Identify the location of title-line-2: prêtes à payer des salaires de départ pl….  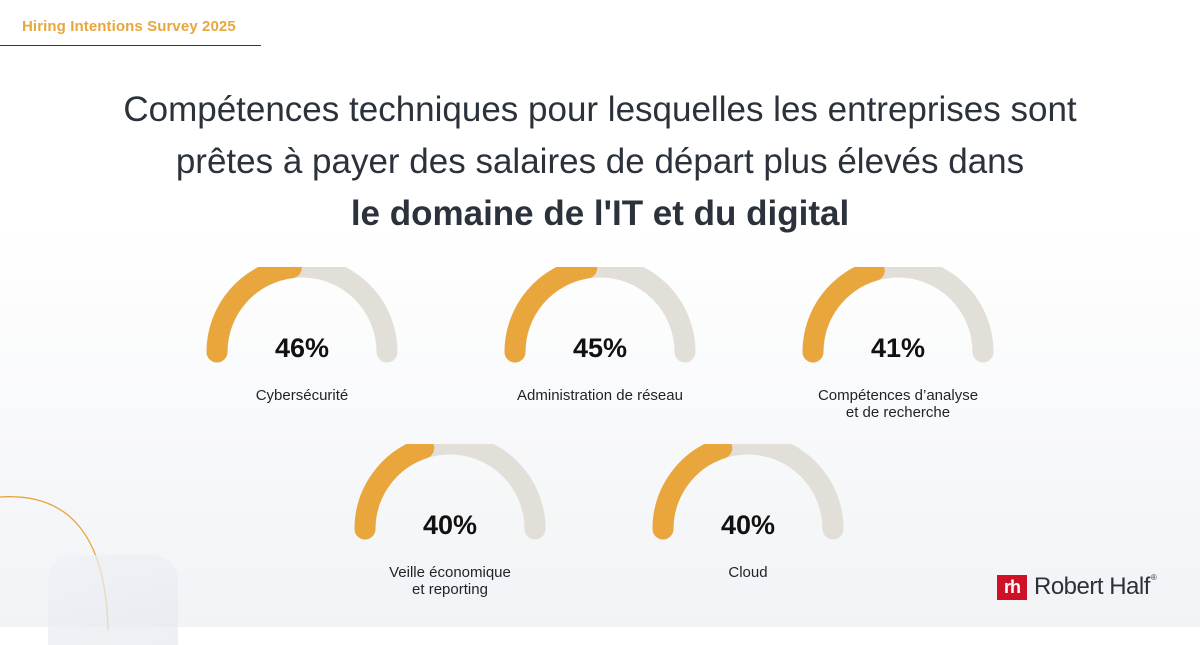
(600, 161).